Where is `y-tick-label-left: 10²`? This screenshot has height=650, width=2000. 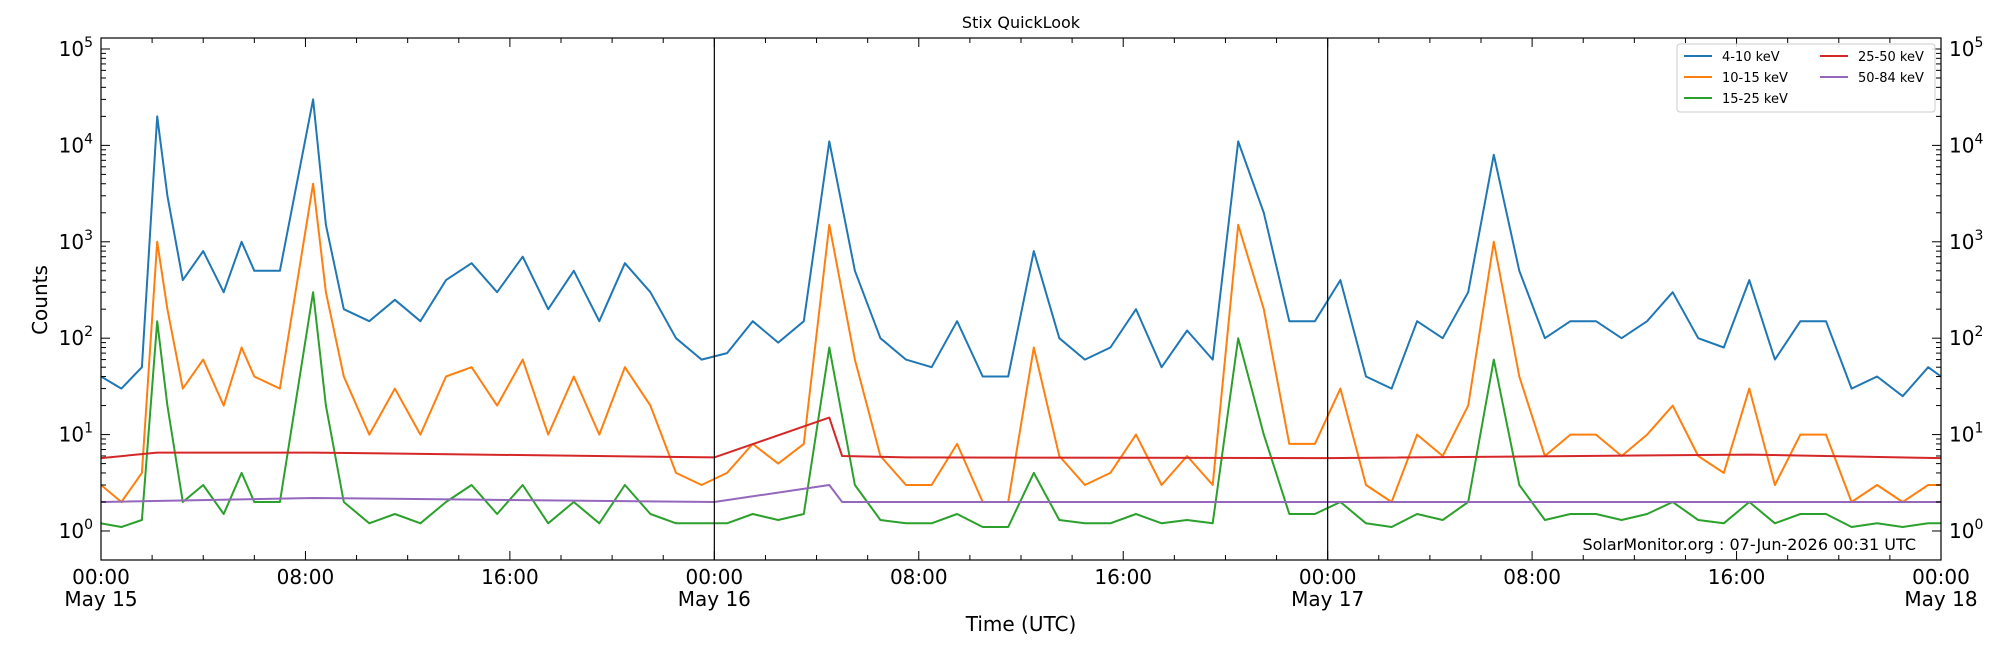
y-tick-label-left: 10² is located at coordinates (76, 337).